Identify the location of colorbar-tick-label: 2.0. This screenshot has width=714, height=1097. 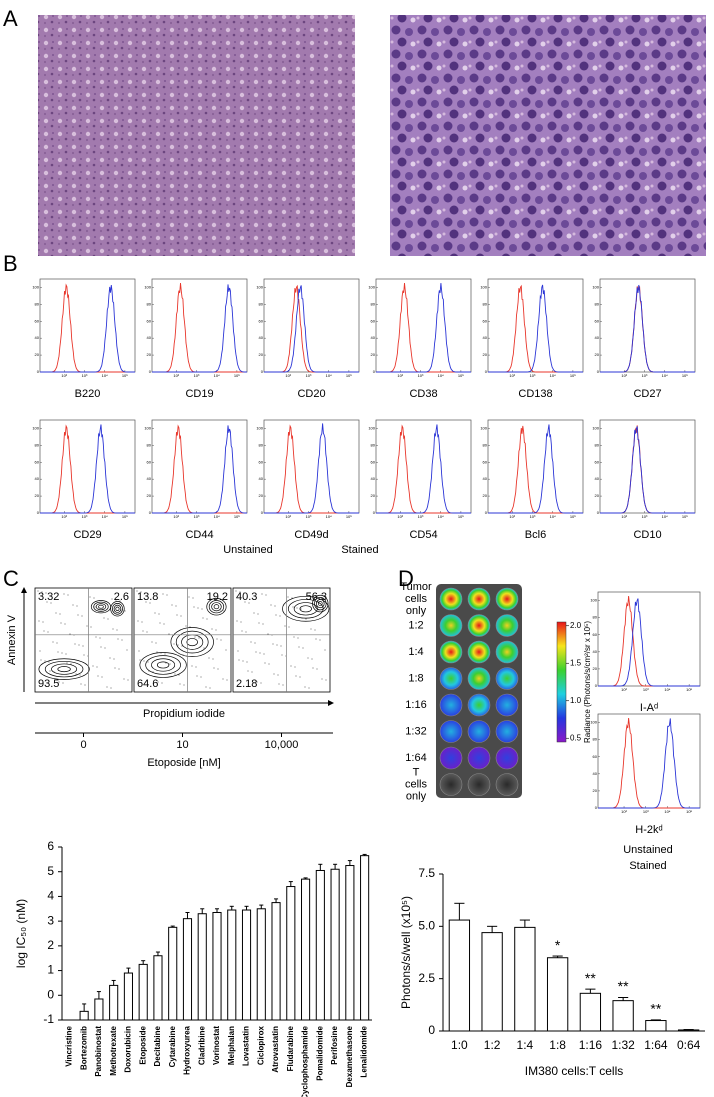
(576, 625).